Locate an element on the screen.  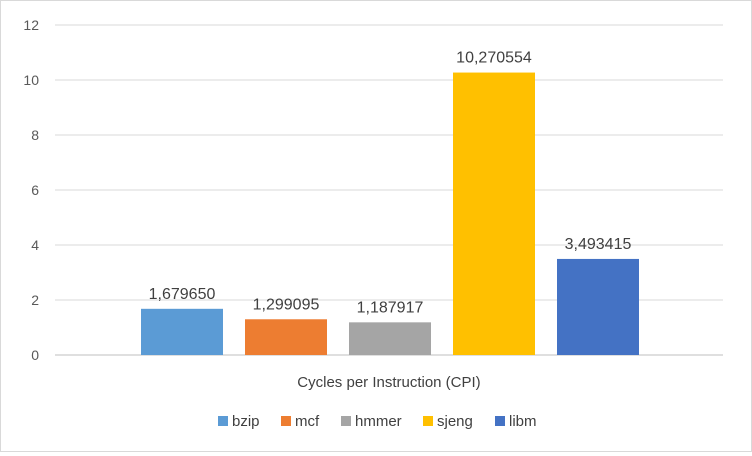
data-label-hmmer: 1,187917 is located at coordinates (390, 307).